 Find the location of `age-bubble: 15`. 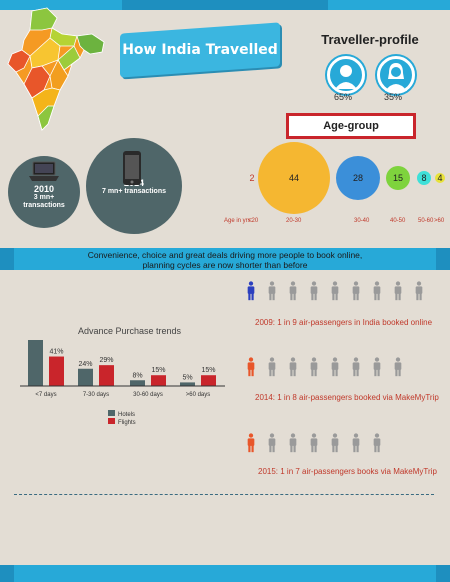

age-bubble: 15 is located at coordinates (398, 178).